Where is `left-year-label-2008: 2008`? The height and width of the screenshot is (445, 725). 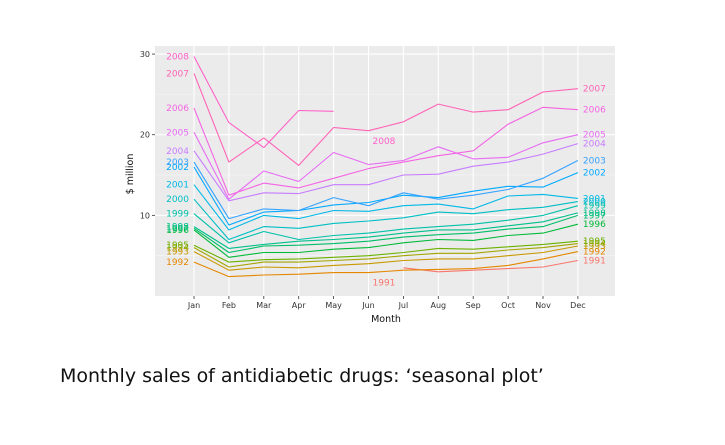 left-year-label-2008: 2008 is located at coordinates (177, 57).